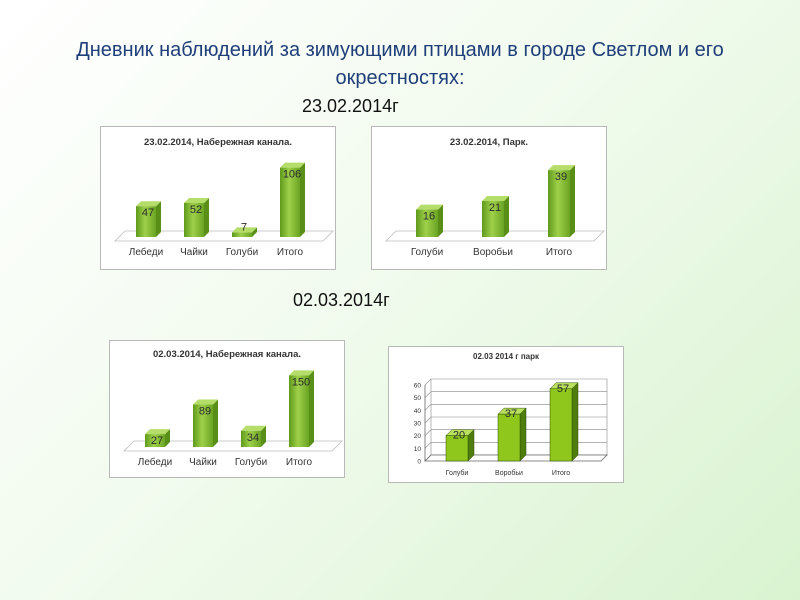 This screenshot has width=800, height=600. I want to click on data-label: 16, so click(429, 217).